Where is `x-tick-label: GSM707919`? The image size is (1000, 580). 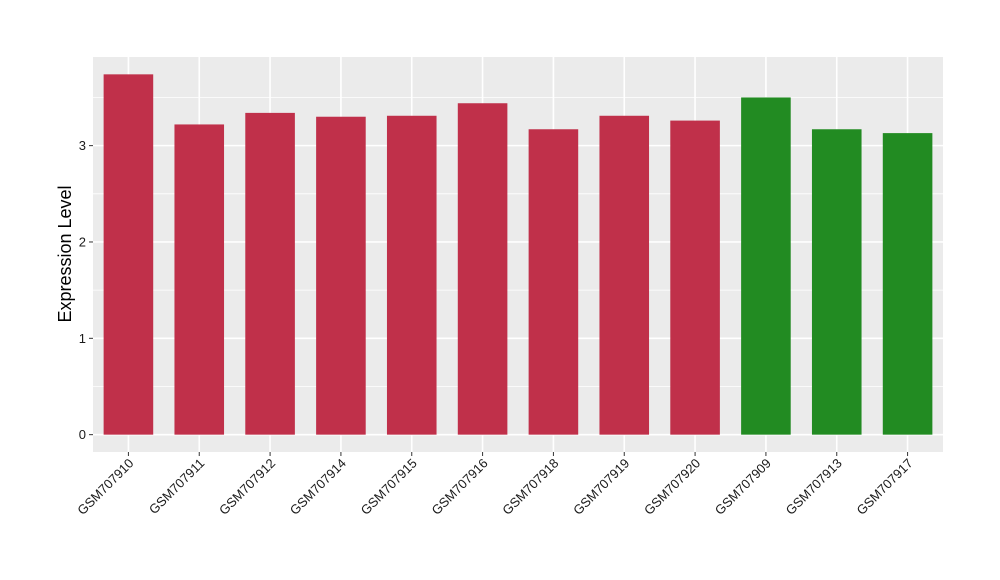
x-tick-label: GSM707919 is located at coordinates (601, 487).